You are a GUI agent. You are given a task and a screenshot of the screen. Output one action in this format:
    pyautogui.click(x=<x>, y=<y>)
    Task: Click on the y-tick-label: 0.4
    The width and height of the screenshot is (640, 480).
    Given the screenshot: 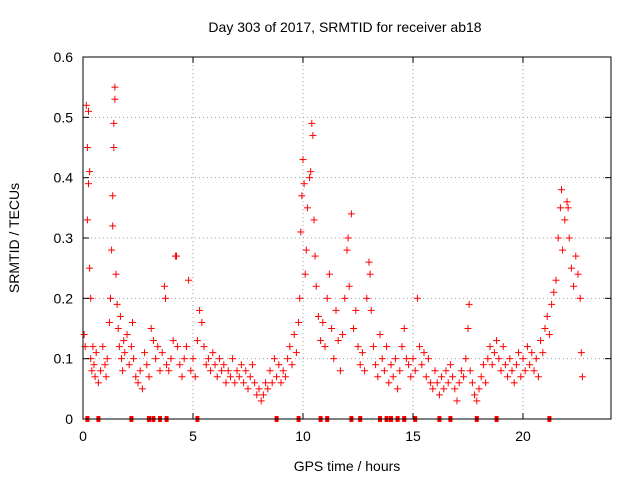 What is the action you would take?
    pyautogui.click(x=64, y=178)
    